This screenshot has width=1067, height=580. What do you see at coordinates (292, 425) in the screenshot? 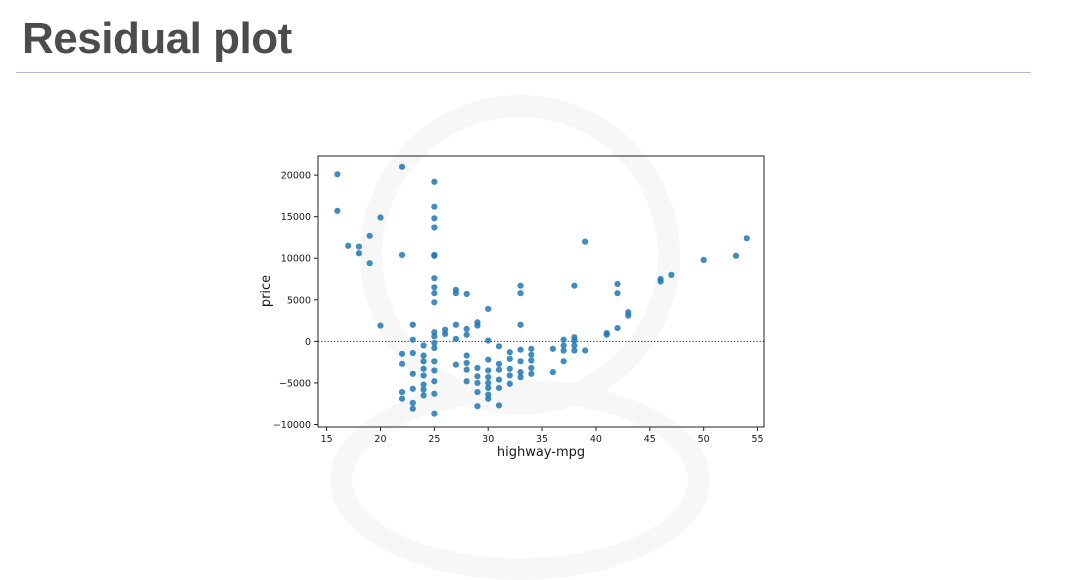
I see `y-tick-label: −10000` at bounding box center [292, 425].